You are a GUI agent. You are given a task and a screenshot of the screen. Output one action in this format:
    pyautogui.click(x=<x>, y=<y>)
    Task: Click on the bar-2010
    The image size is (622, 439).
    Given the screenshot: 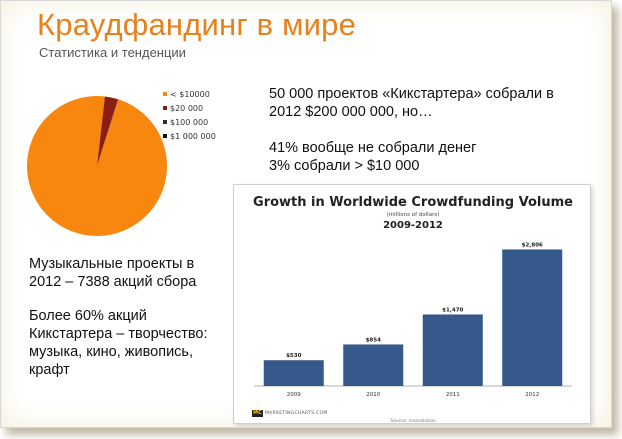 What is the action you would take?
    pyautogui.click(x=373, y=365)
    